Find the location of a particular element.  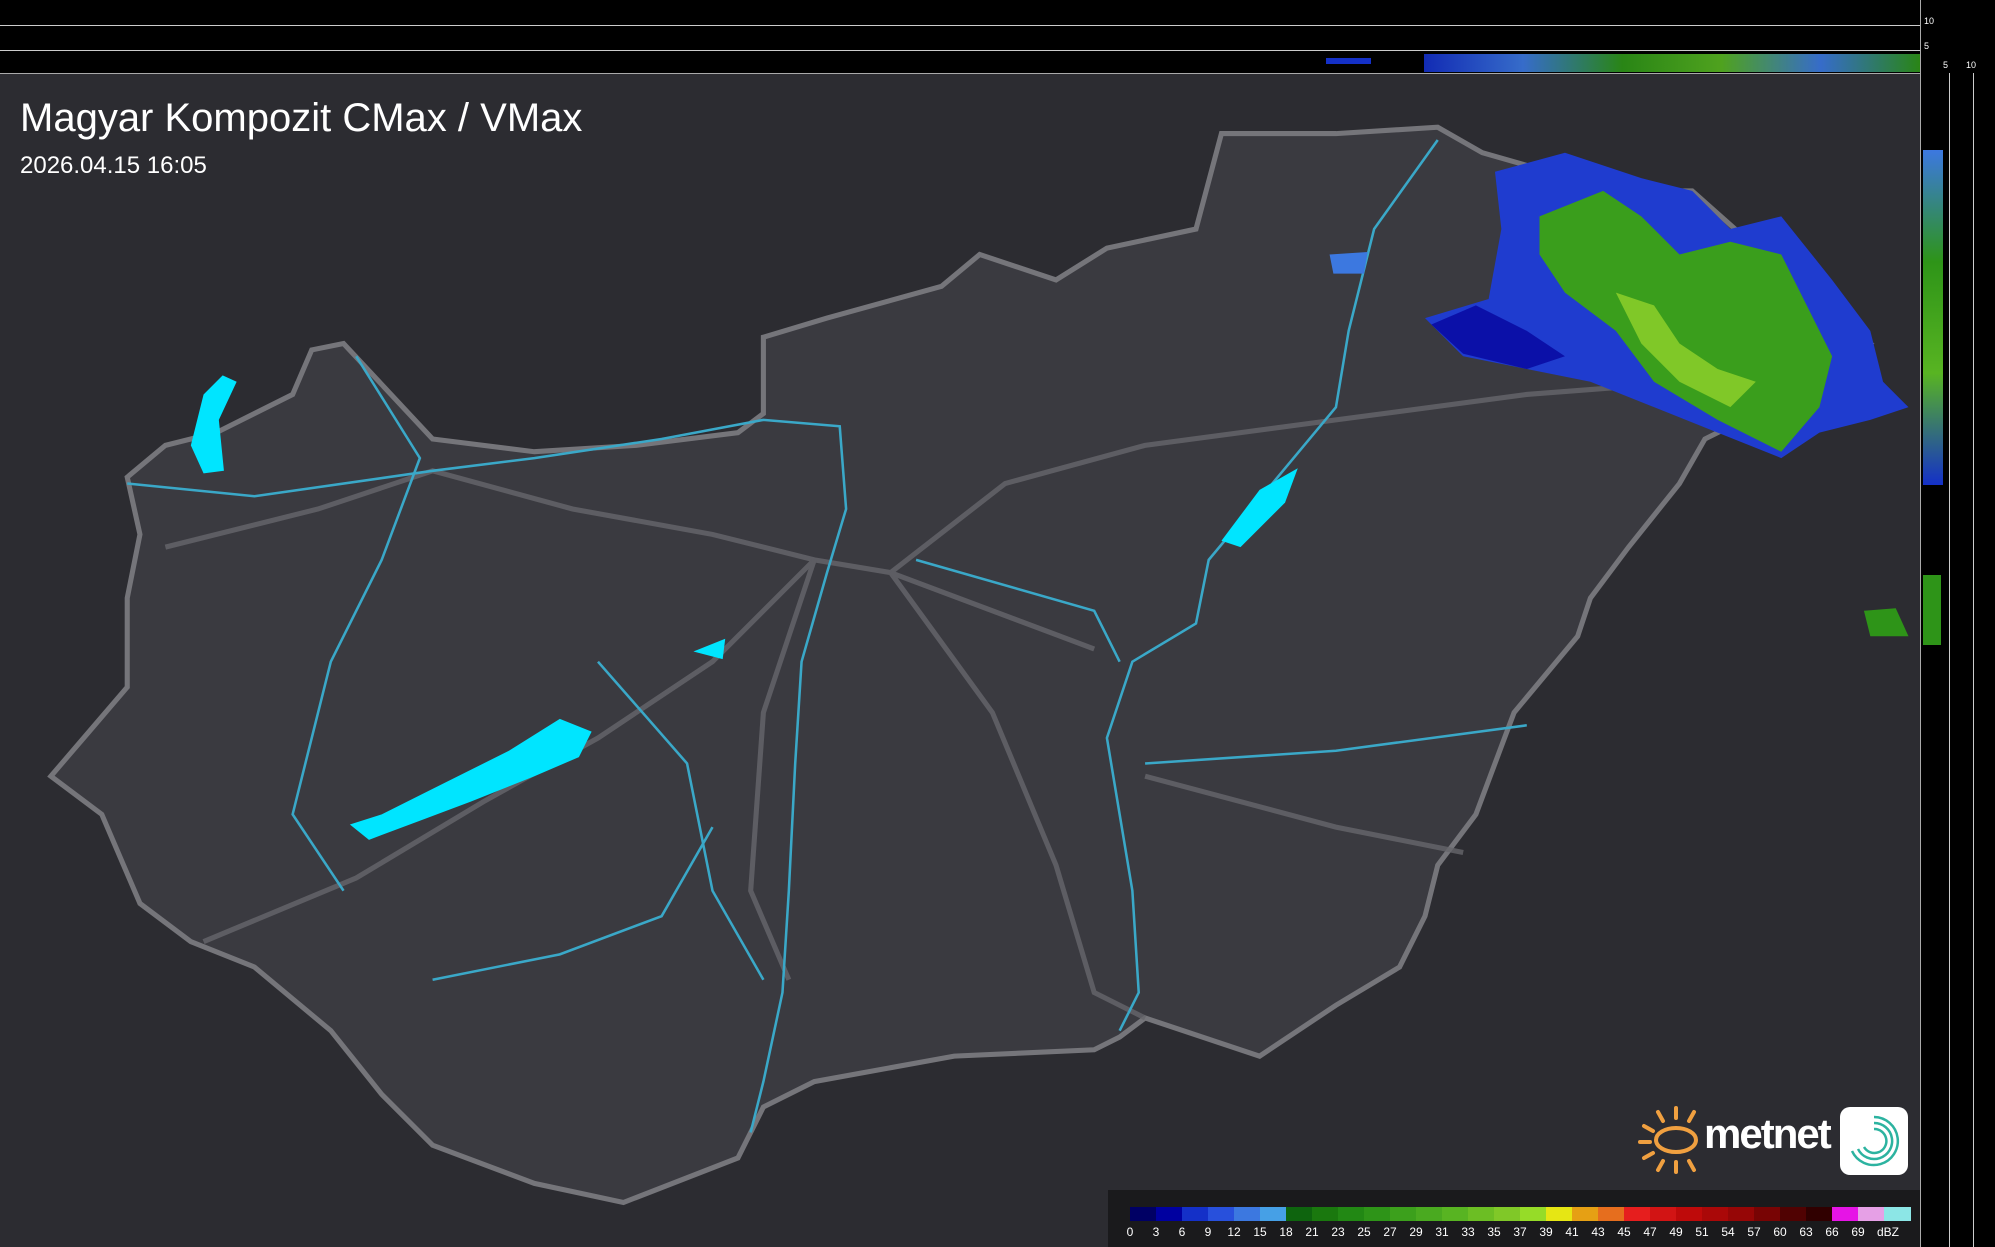

legend-label: 66 is located at coordinates (1832, 1232).